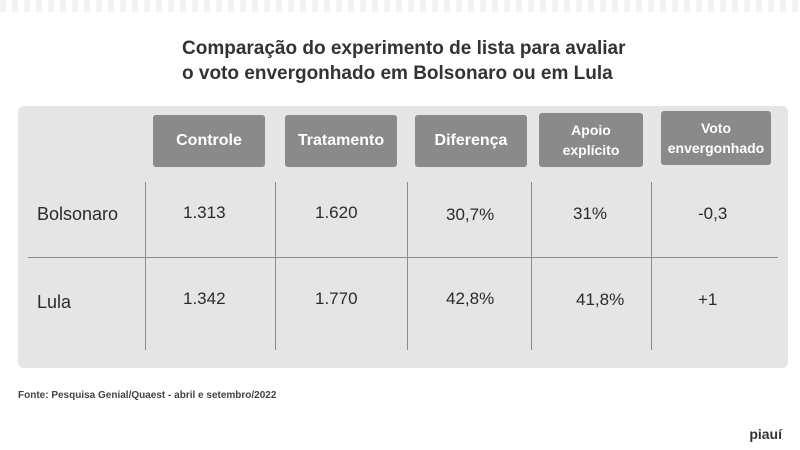  Describe the element at coordinates (591, 130) in the screenshot. I see `column-header-label-line-1: Apoio` at that location.